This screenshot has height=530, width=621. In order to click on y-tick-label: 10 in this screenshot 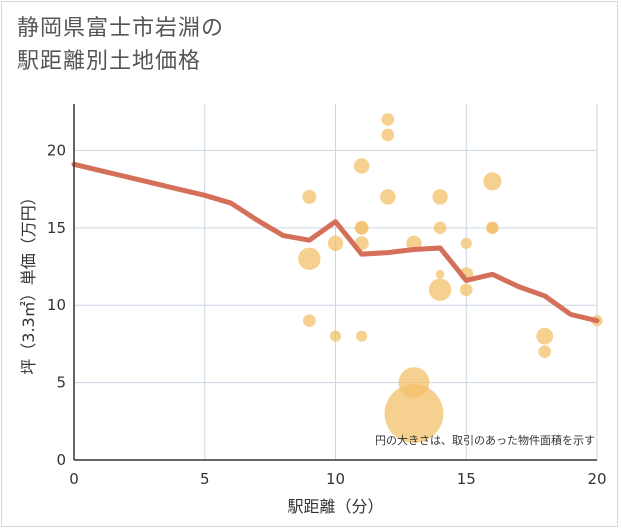, I will do `click(56, 305)`.